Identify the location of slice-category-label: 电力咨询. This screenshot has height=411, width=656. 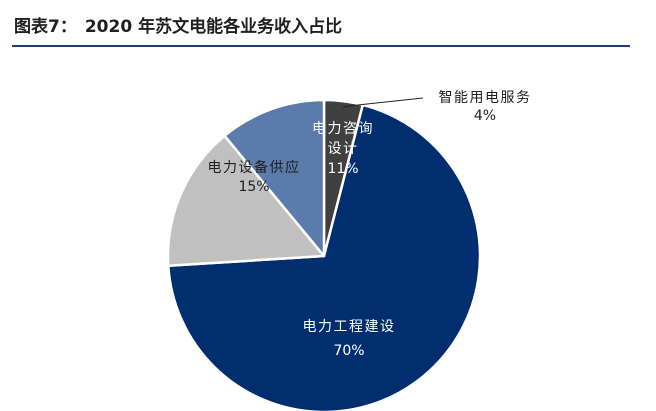
(343, 129).